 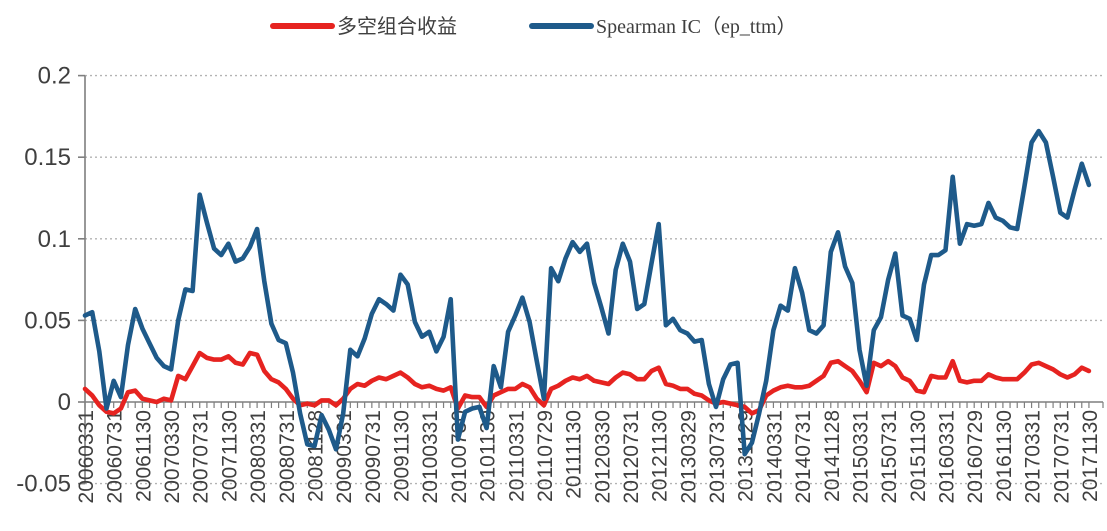 What do you see at coordinates (975, 456) in the screenshot?
I see `x-axis-label: 20160729` at bounding box center [975, 456].